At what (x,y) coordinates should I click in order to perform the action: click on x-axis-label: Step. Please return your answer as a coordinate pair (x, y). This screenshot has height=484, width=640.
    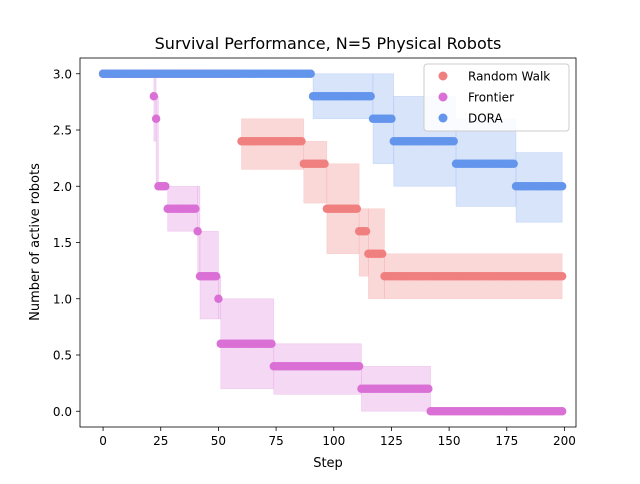
    Looking at the image, I should click on (328, 463).